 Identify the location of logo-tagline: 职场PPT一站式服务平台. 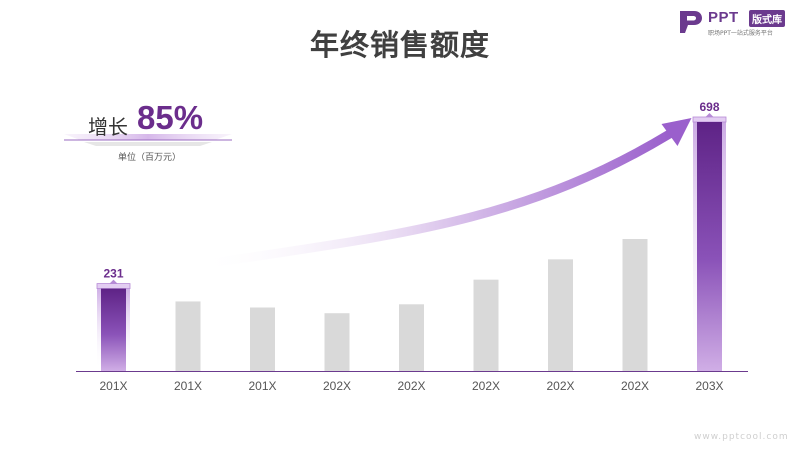
(740, 33).